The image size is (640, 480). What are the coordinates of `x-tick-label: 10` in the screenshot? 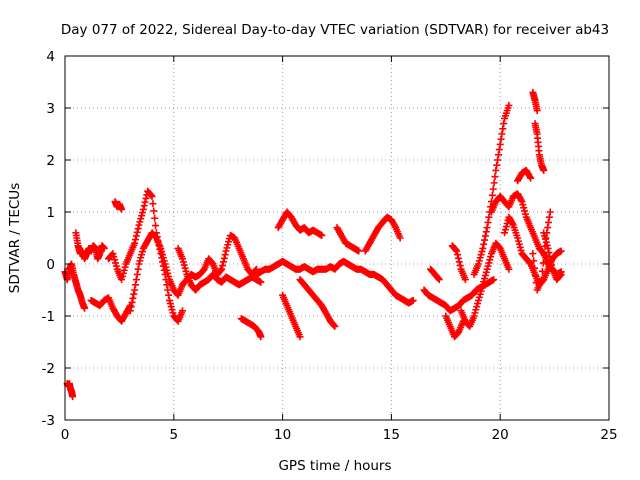 It's located at (282, 435).